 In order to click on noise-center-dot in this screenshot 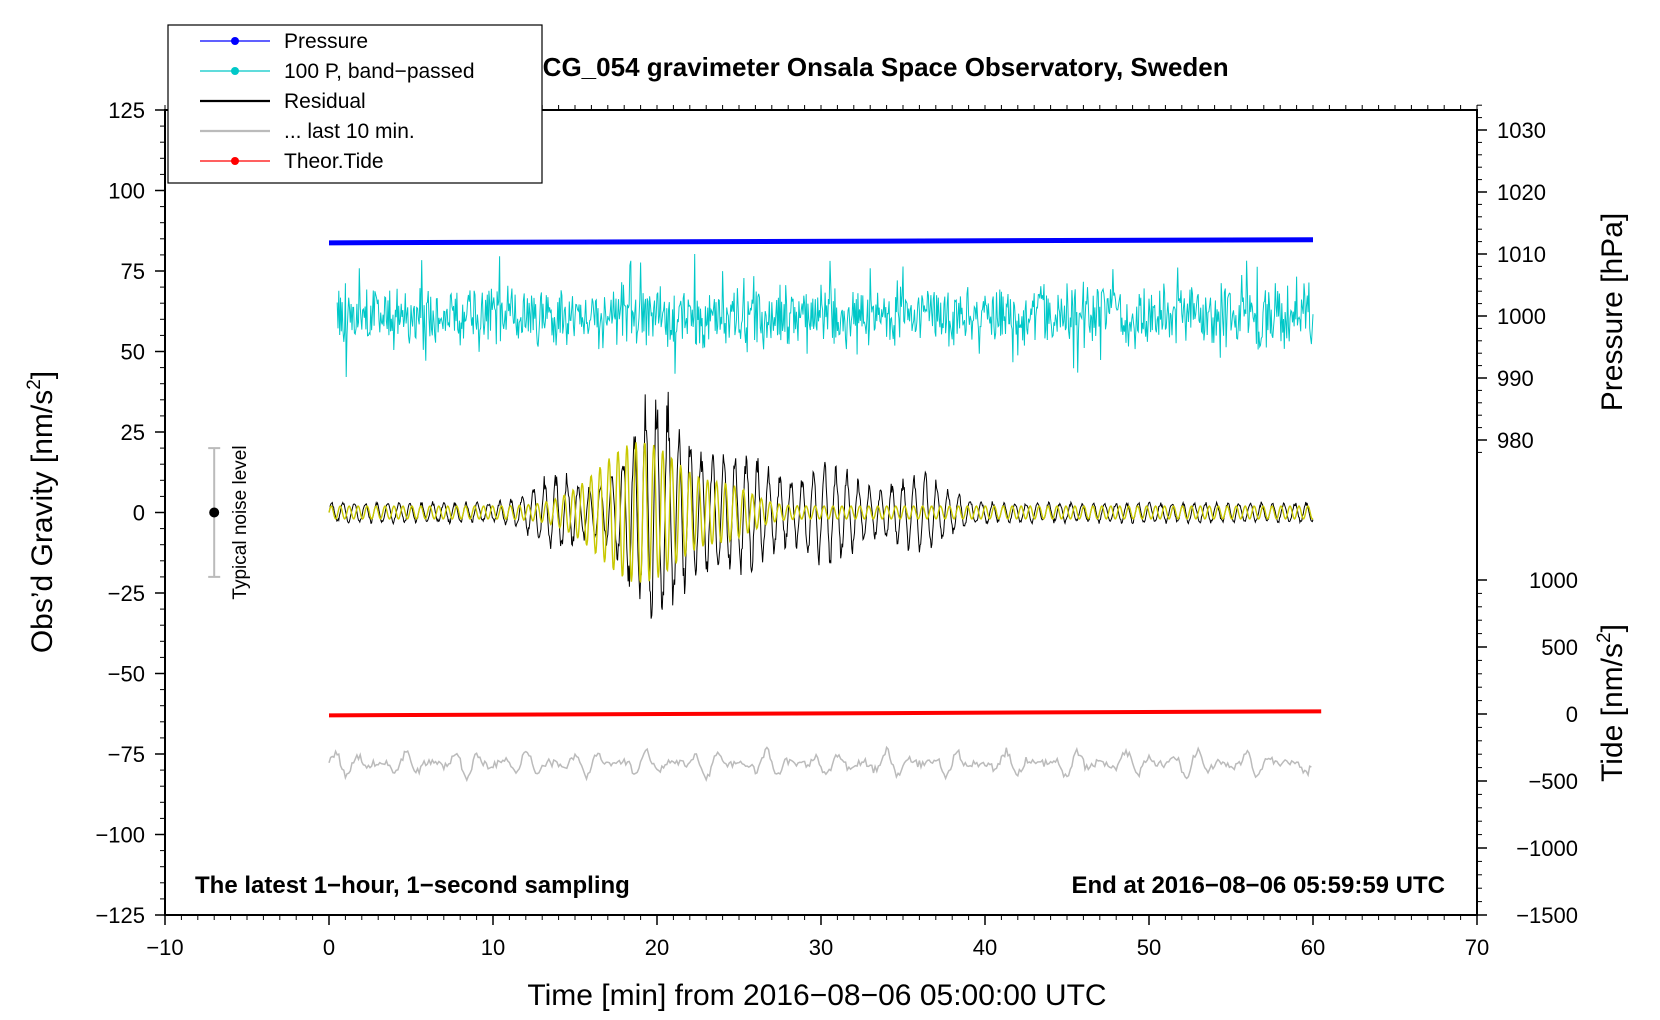, I will do `click(214, 512)`.